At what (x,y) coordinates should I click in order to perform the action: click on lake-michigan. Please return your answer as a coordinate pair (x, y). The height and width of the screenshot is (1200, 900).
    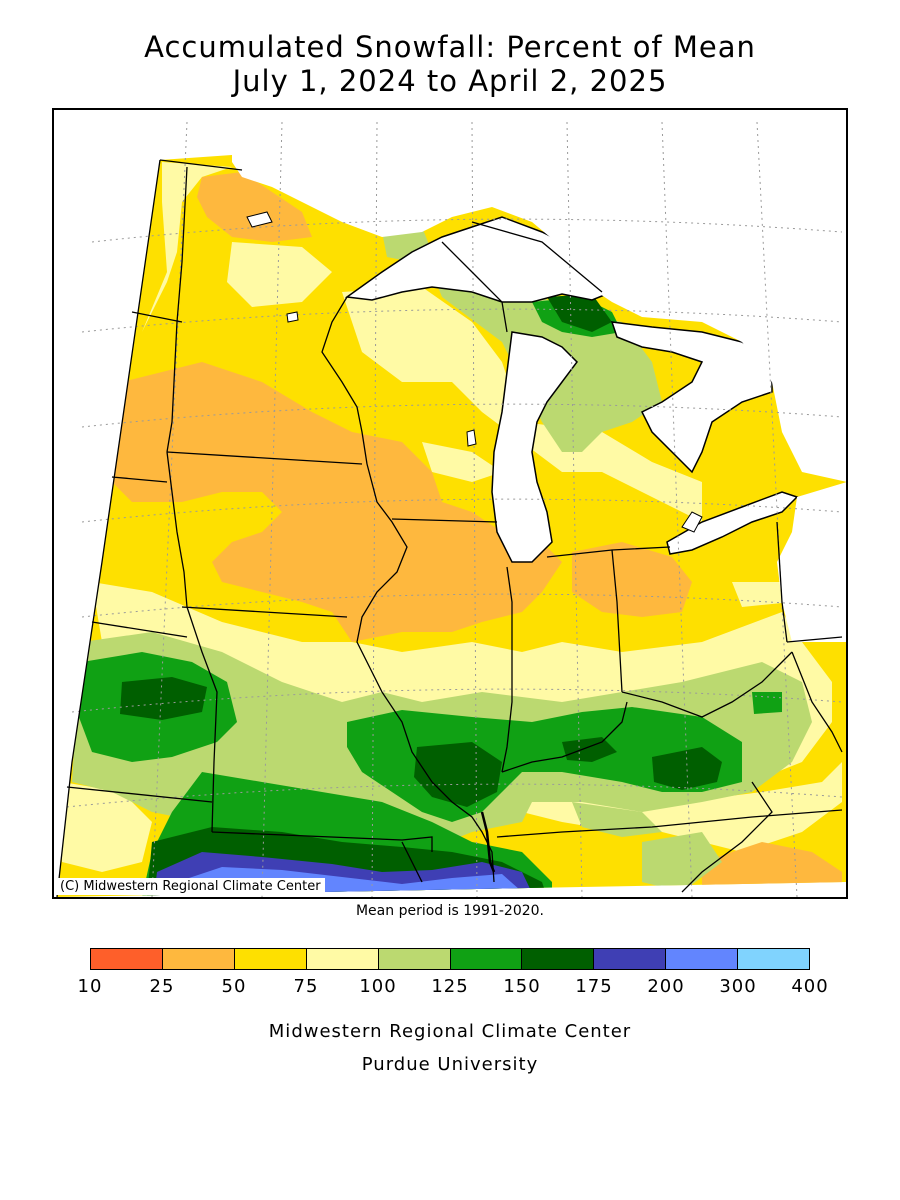
    Looking at the image, I should click on (534, 447).